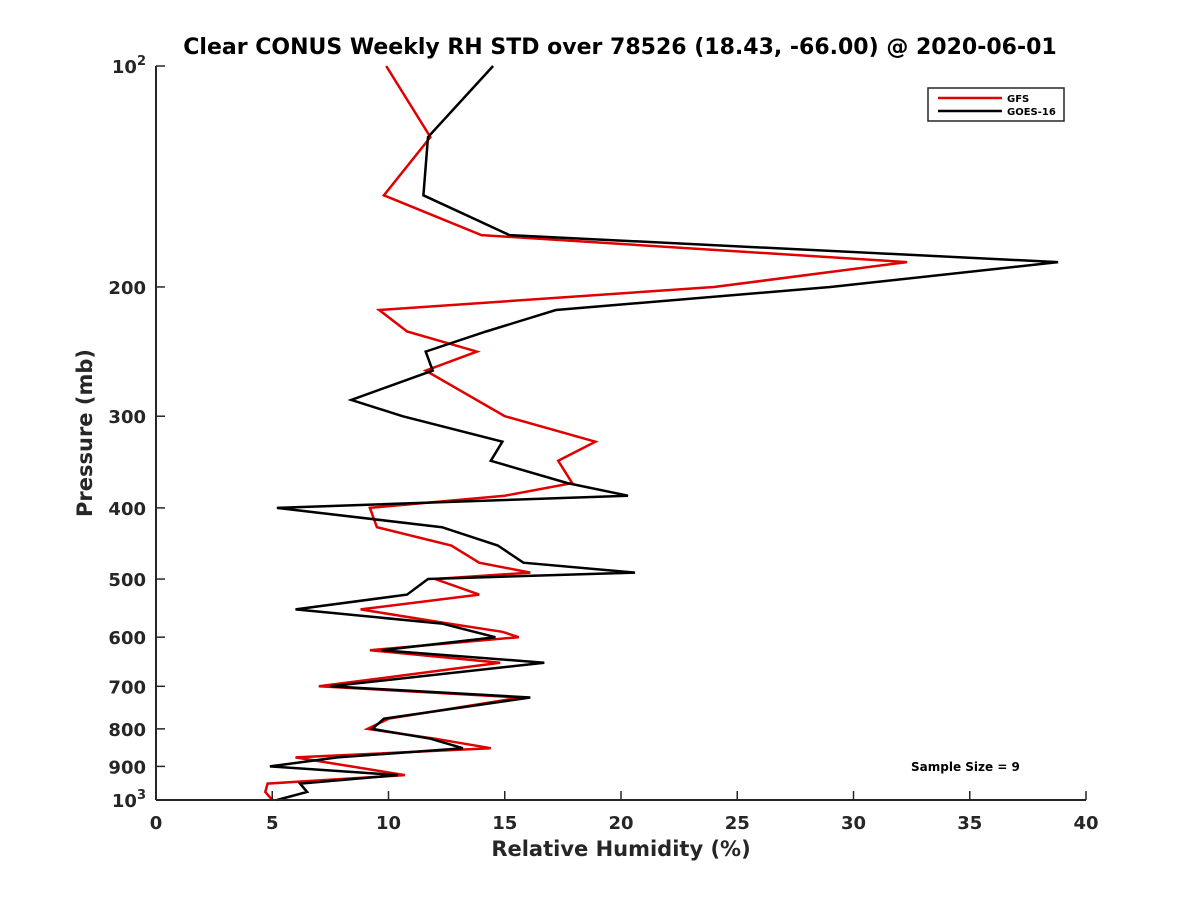  What do you see at coordinates (136, 433) in the screenshot?
I see `y-ticks: 10² 200 300 400 500 600 700 800 900 10³` at bounding box center [136, 433].